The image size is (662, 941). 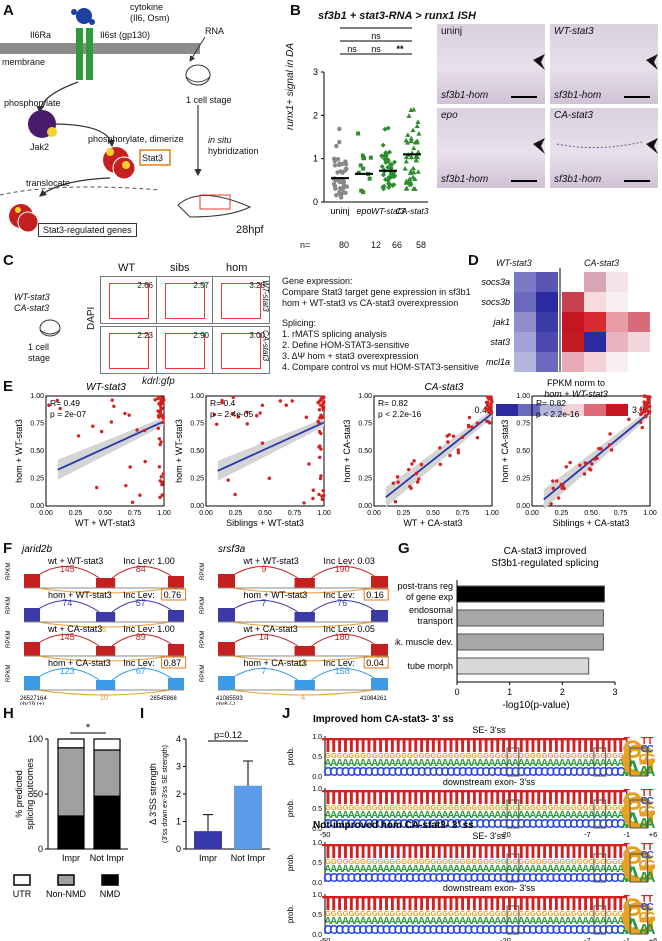 What do you see at coordinates (573, 115) in the screenshot?
I see `photo-ca-title: CA-stat3` at bounding box center [573, 115].